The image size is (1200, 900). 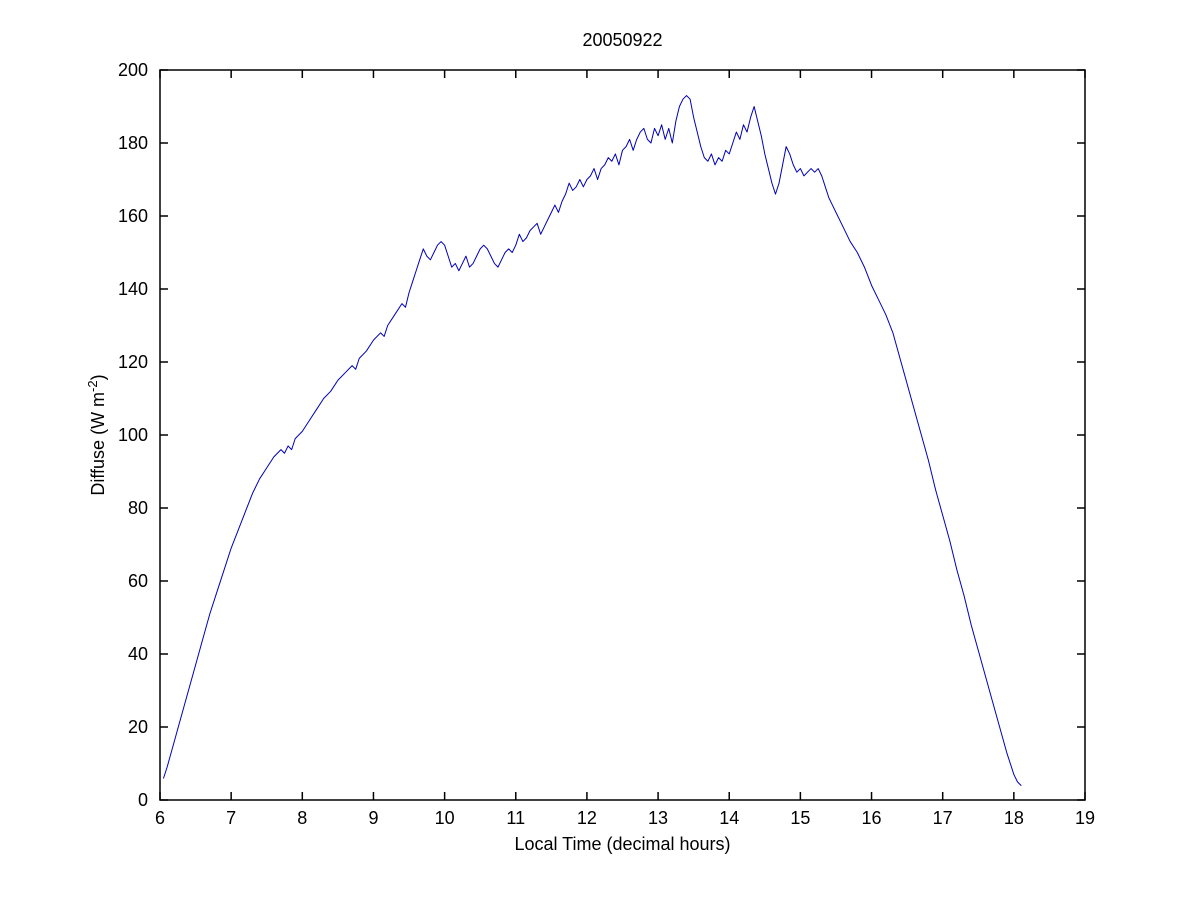 What do you see at coordinates (373, 818) in the screenshot?
I see `x-tick-label: 9` at bounding box center [373, 818].